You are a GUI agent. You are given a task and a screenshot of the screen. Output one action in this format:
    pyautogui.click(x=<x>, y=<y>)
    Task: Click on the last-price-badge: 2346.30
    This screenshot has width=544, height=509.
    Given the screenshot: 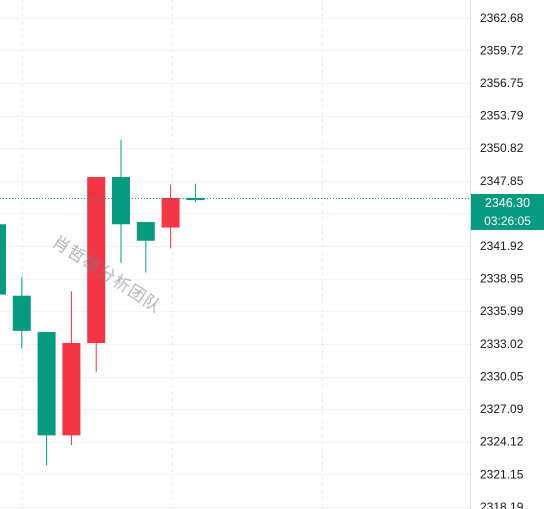 What is the action you would take?
    pyautogui.click(x=507, y=203)
    